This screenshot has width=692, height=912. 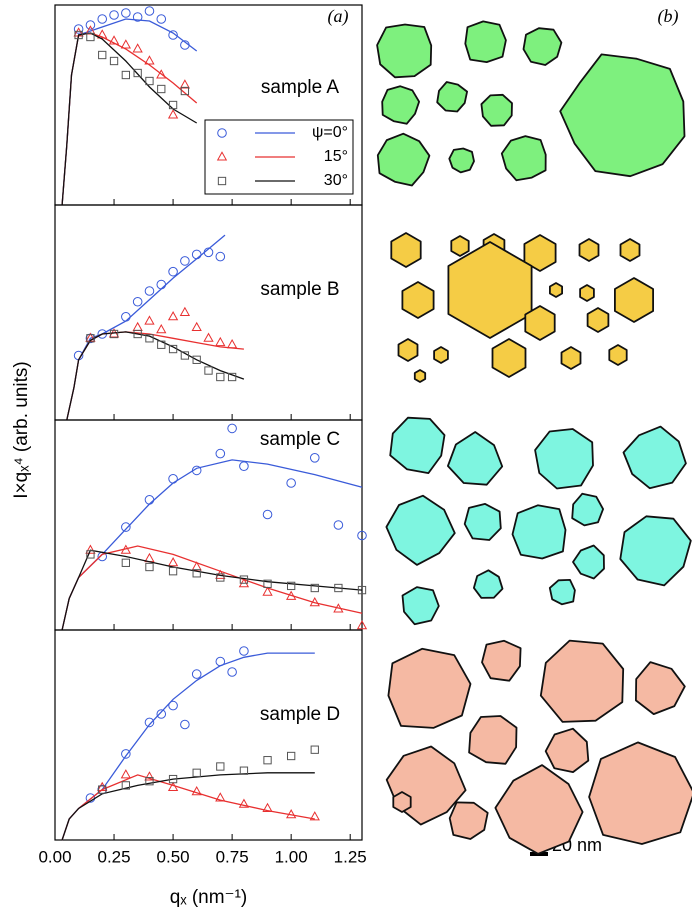 What do you see at coordinates (300, 439) in the screenshot?
I see `sample-label: sample C` at bounding box center [300, 439].